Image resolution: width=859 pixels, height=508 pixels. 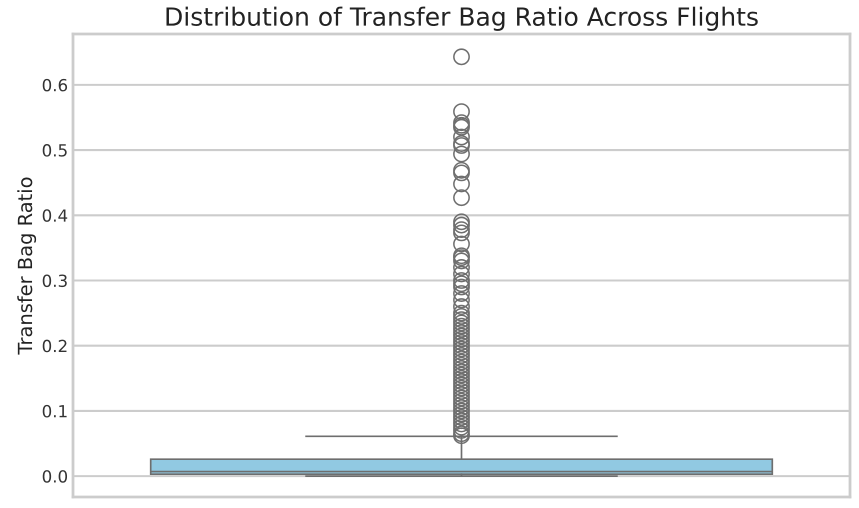 What do you see at coordinates (54, 150) in the screenshot?
I see `y-tick-label: 0.5` at bounding box center [54, 150].